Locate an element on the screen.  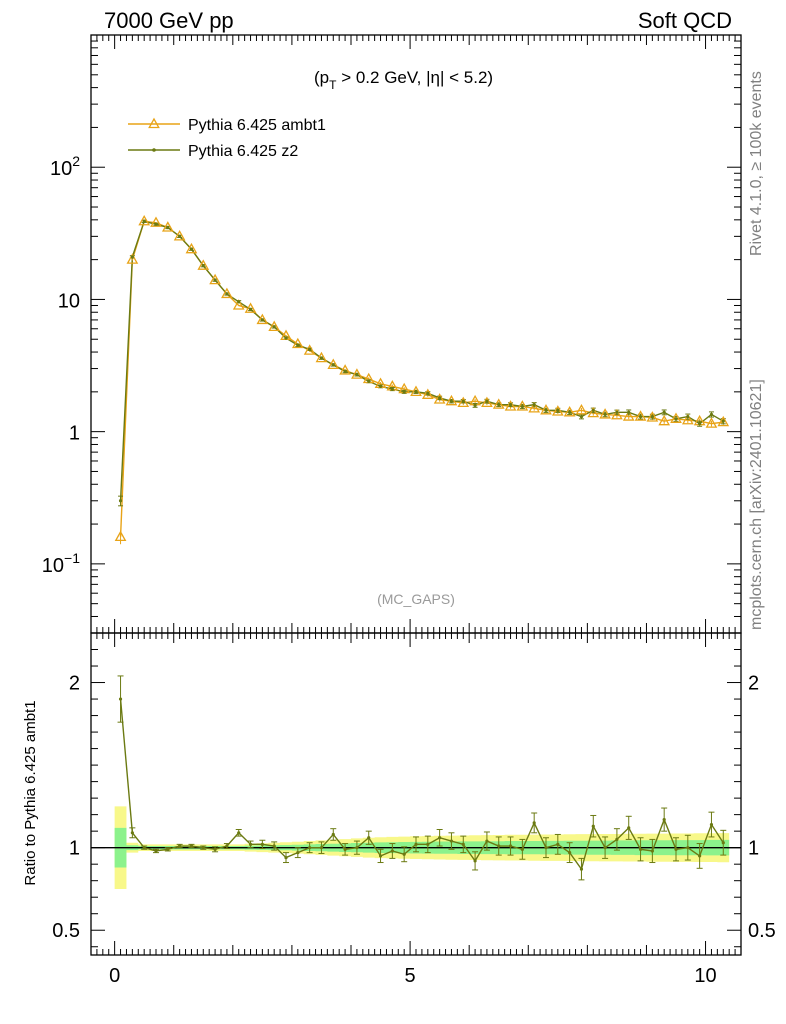
x-tick-label: 10 is located at coordinates (705, 976).